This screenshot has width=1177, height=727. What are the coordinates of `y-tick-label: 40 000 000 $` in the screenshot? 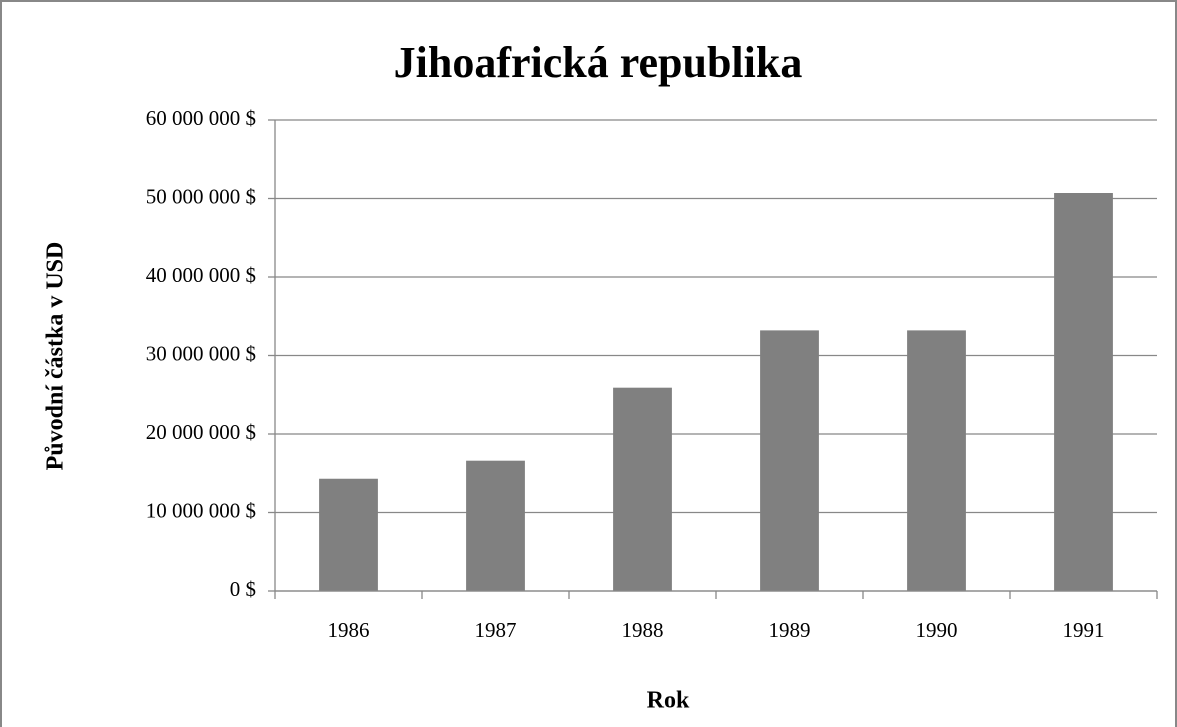 It's located at (201, 275).